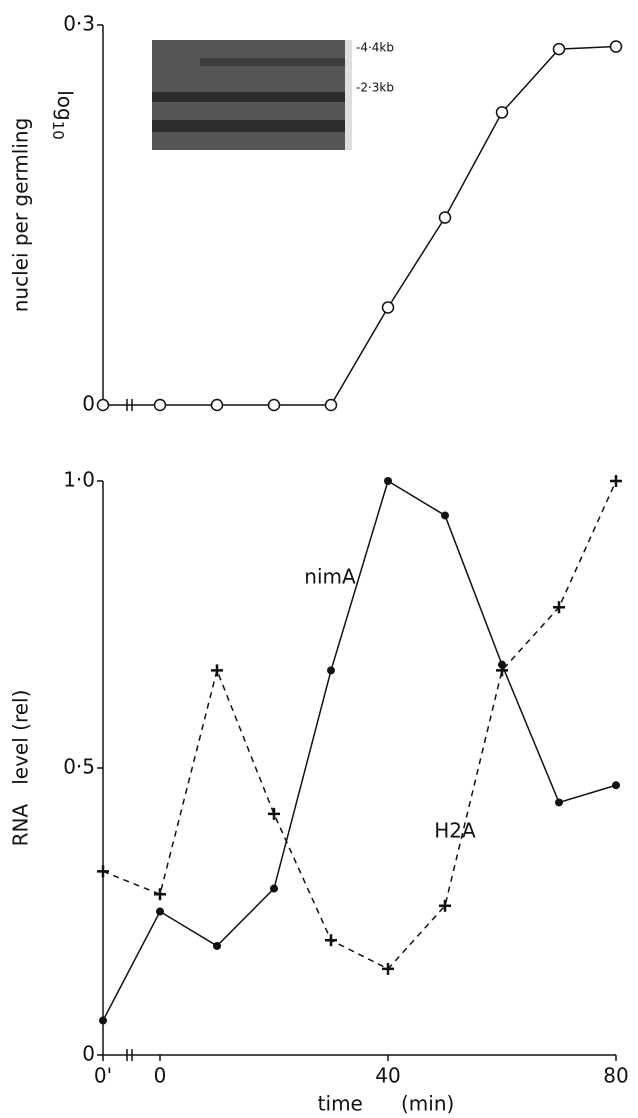 This screenshot has width=638, height=1118. What do you see at coordinates (387, 1076) in the screenshot?
I see `x-tick-label: 40` at bounding box center [387, 1076].